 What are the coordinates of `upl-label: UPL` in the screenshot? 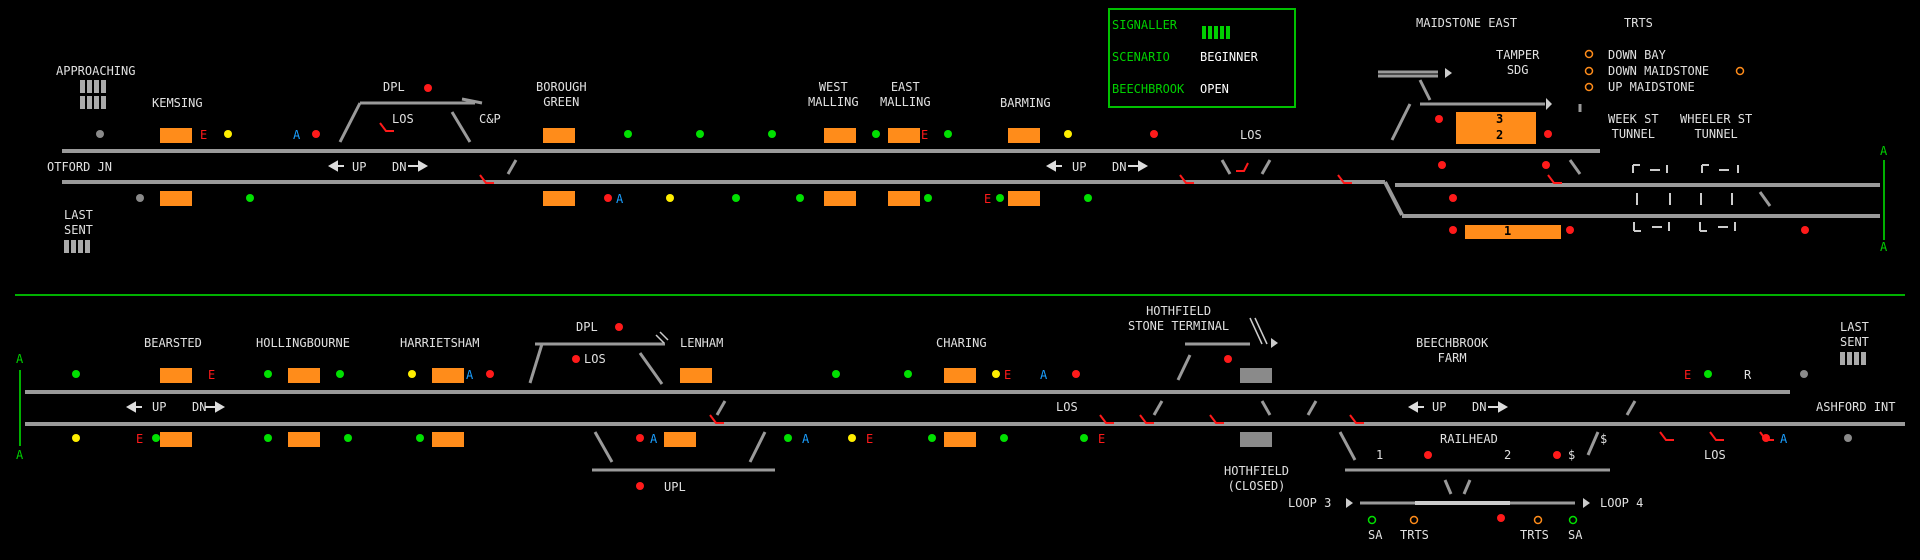 It's located at (675, 487).